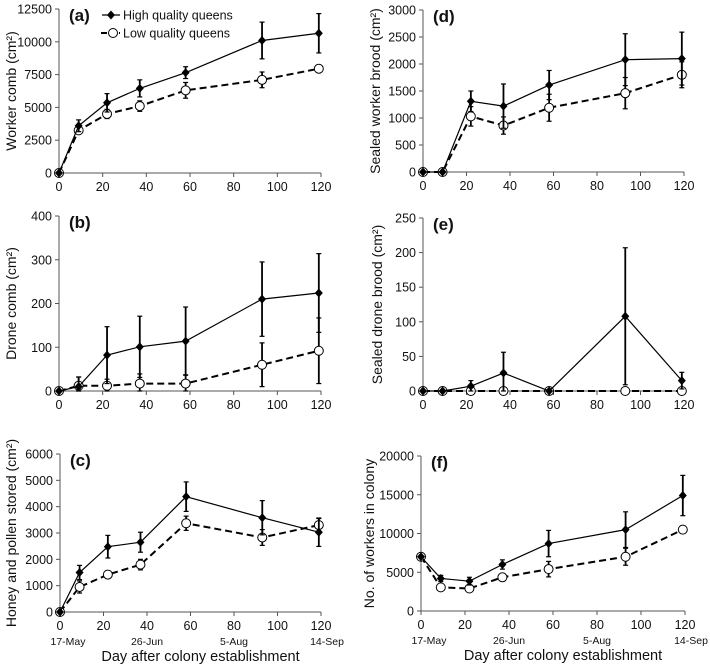 The width and height of the screenshot is (710, 664). Describe the element at coordinates (11, 303) in the screenshot. I see `y-axis-label: Drone comb (cm²)` at that location.